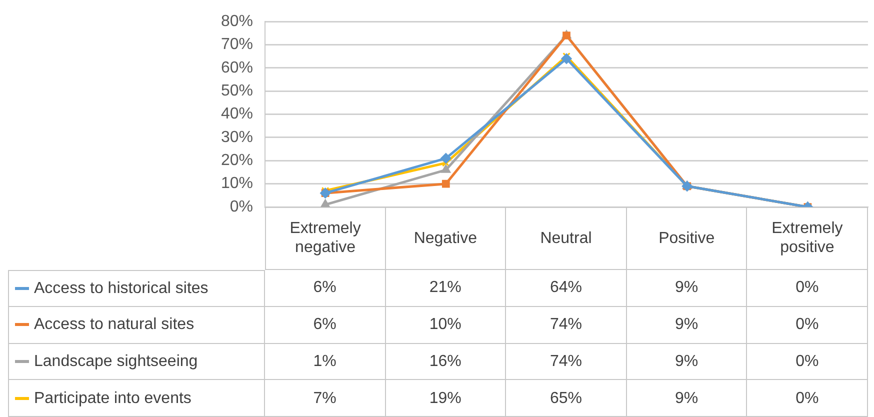 This screenshot has height=417, width=874. I want to click on y-tick-label: 40%, so click(236, 114).